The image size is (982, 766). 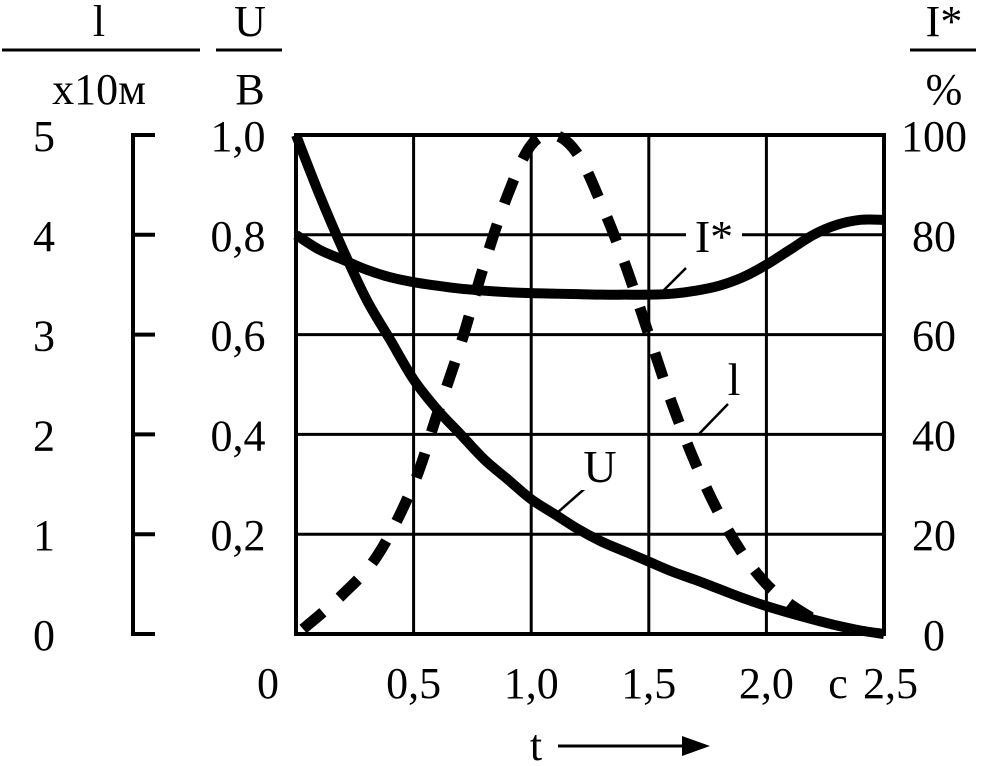 What do you see at coordinates (589, 257) in the screenshot?
I see `series-i-line` at bounding box center [589, 257].